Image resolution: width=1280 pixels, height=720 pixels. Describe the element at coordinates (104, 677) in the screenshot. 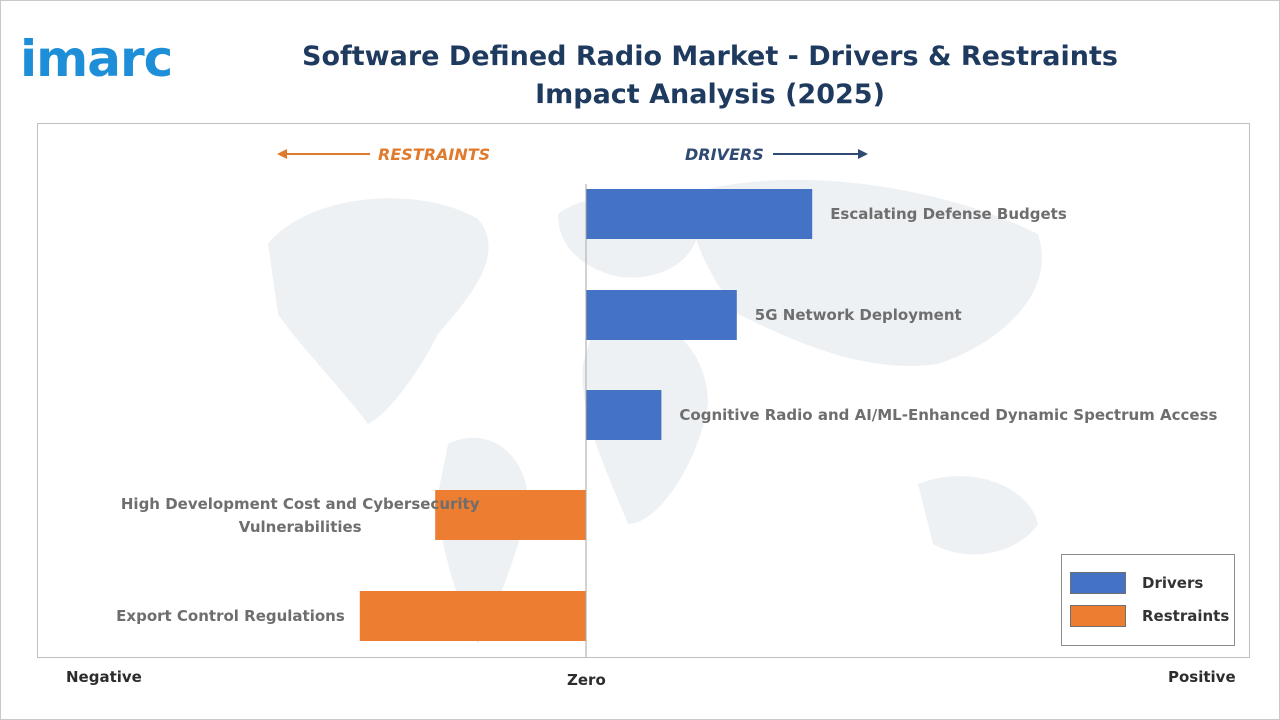

I see `axis-negative-label: Negative` at that location.